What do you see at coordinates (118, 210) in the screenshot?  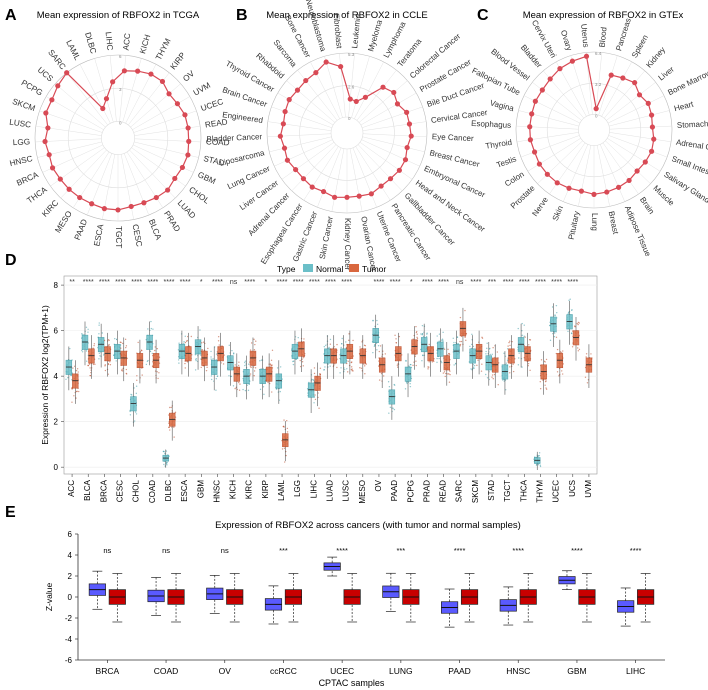 I see `radar-point-tgct` at bounding box center [118, 210].